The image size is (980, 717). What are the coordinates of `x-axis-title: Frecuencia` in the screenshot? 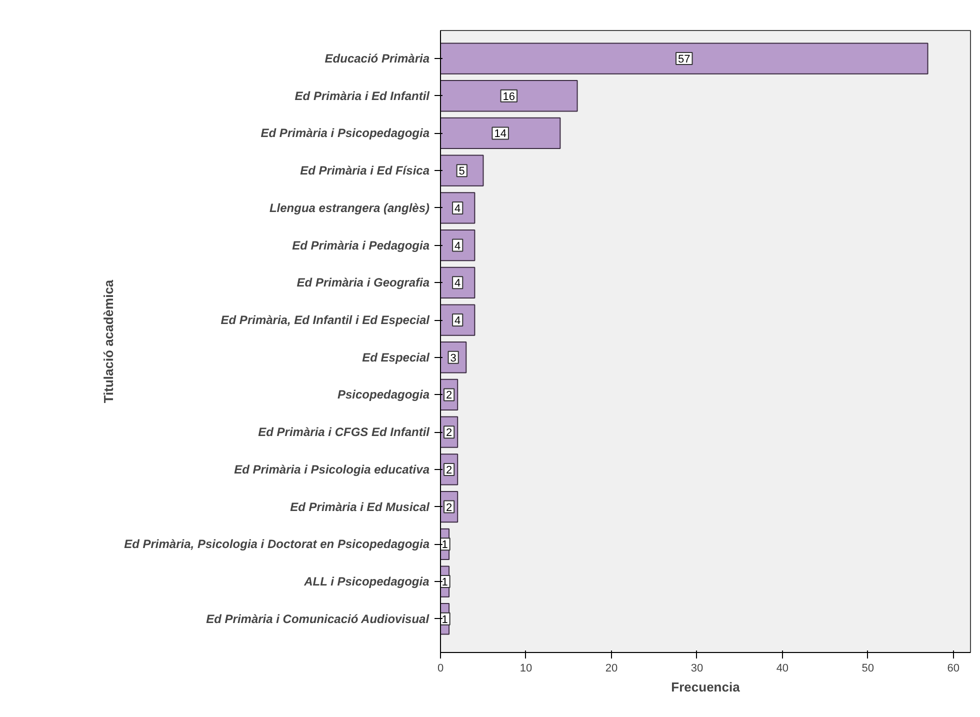 It's located at (706, 687).